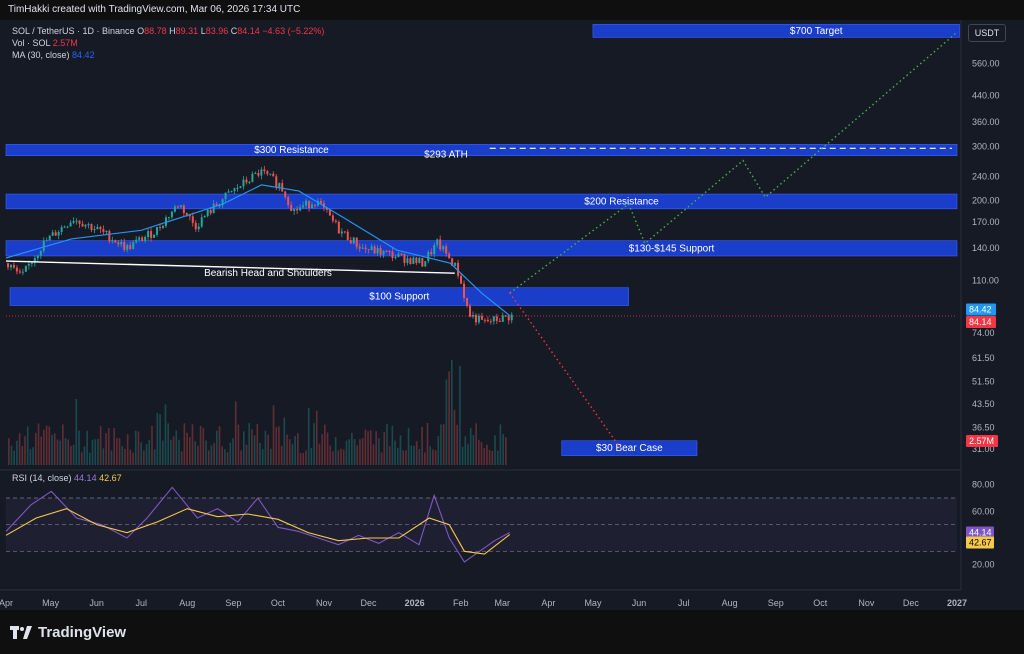  What do you see at coordinates (53, 55) in the screenshot?
I see `ma-legend-row: MA (30, close) 84.42` at bounding box center [53, 55].